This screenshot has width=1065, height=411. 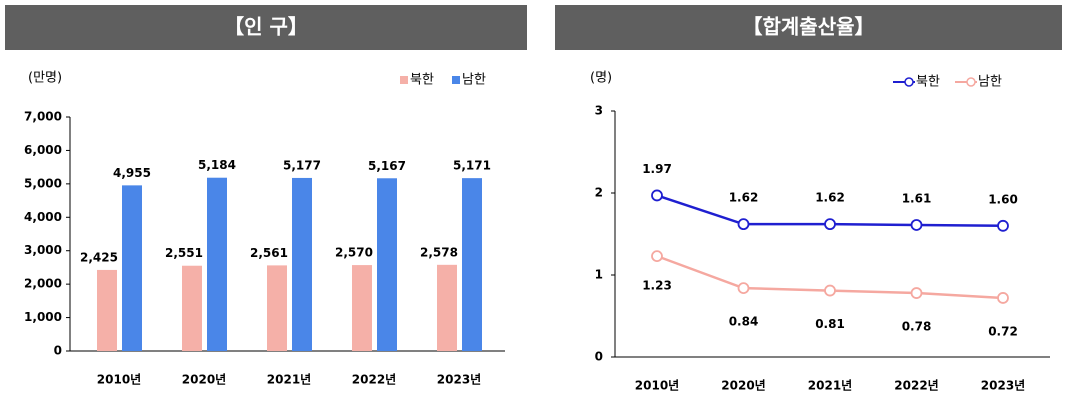 What do you see at coordinates (43, 183) in the screenshot?
I see `y-tick-label: 5,000` at bounding box center [43, 183].